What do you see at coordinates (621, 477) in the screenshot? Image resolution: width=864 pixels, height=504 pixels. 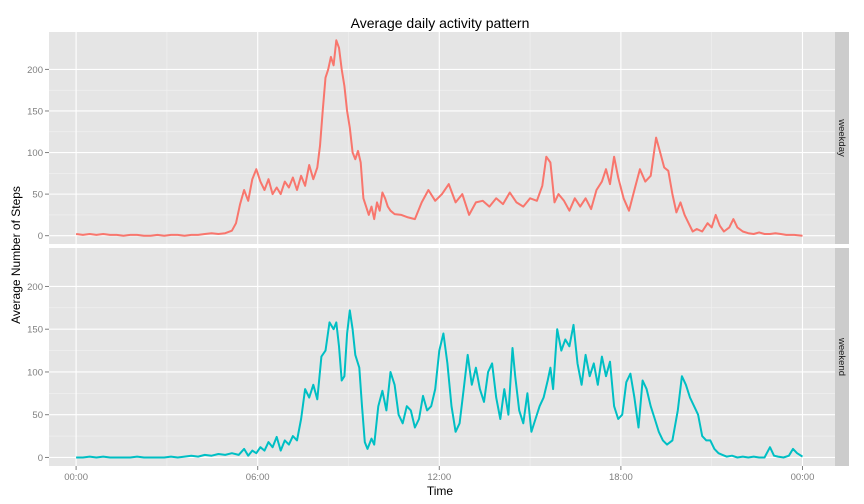 I see `x-tick-label: 18:00` at bounding box center [621, 477].